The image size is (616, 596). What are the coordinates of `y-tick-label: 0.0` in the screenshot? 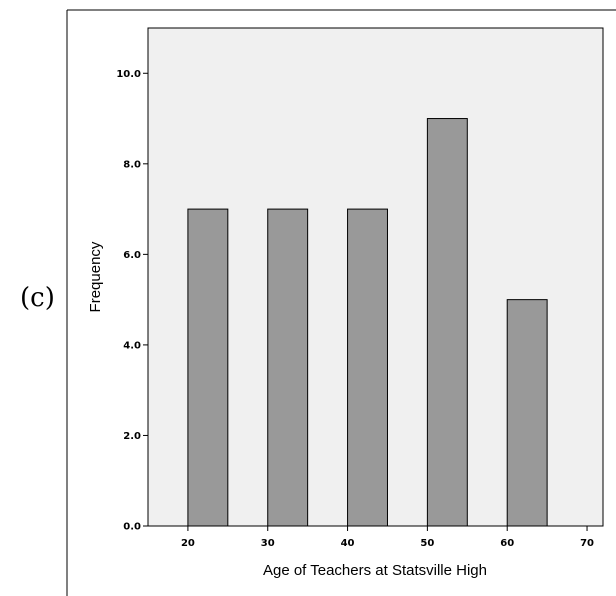 It's located at (132, 527).